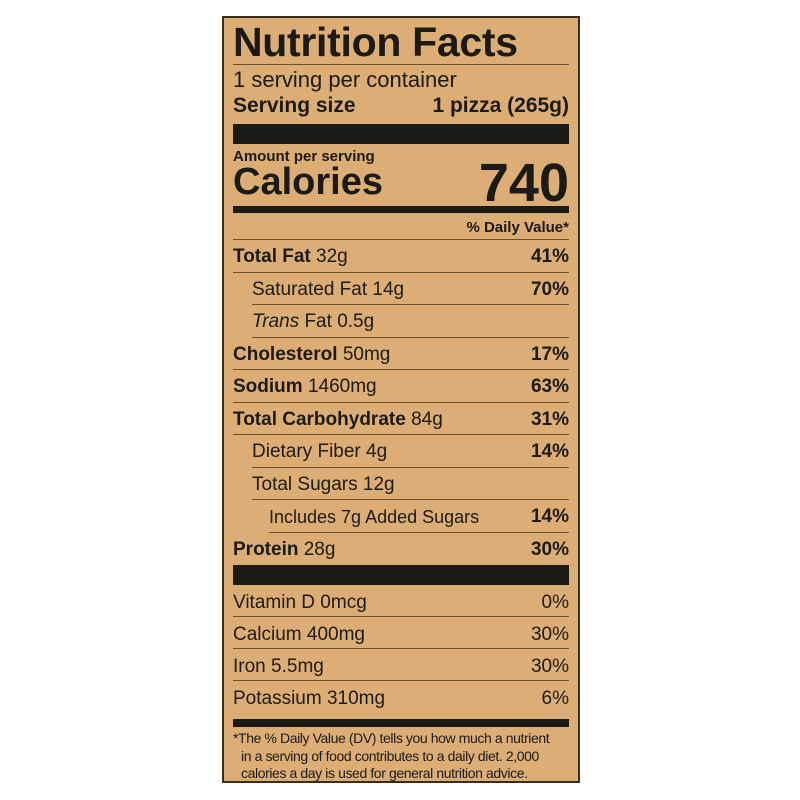 The width and height of the screenshot is (800, 800). What do you see at coordinates (410, 289) in the screenshot?
I see `nutrient-row: Saturated Fat 14g 70%` at bounding box center [410, 289].